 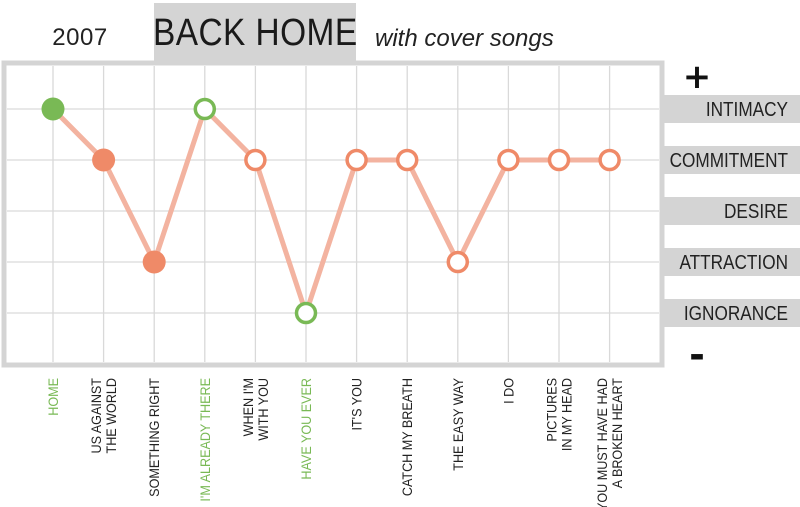 What do you see at coordinates (736, 313) in the screenshot?
I see `y-tick-label: IGNORANCE` at bounding box center [736, 313].